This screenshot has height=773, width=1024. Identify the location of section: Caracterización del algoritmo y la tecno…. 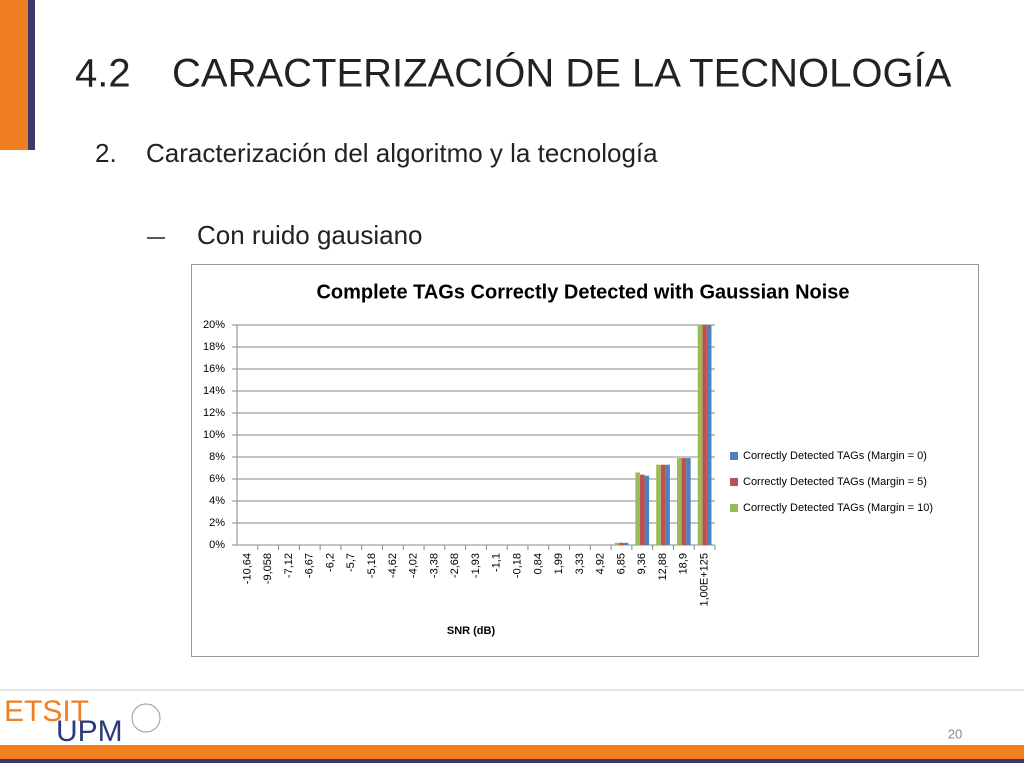
(402, 153).